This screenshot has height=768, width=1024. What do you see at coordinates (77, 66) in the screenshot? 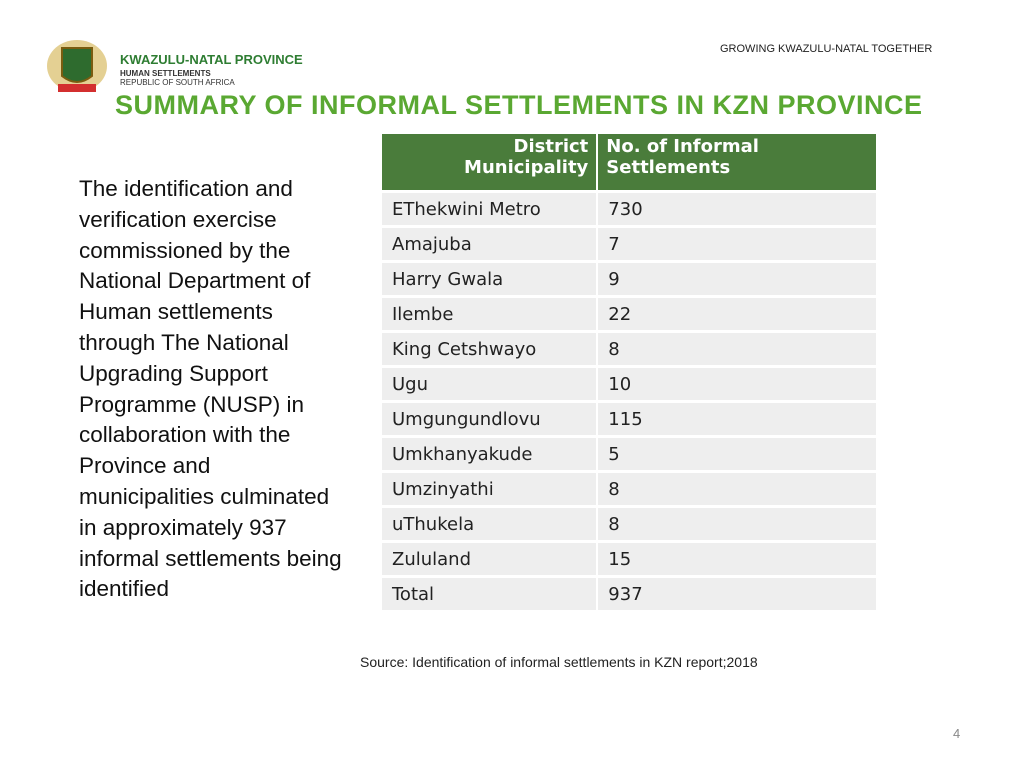
I see `coat-of-arms` at bounding box center [77, 66].